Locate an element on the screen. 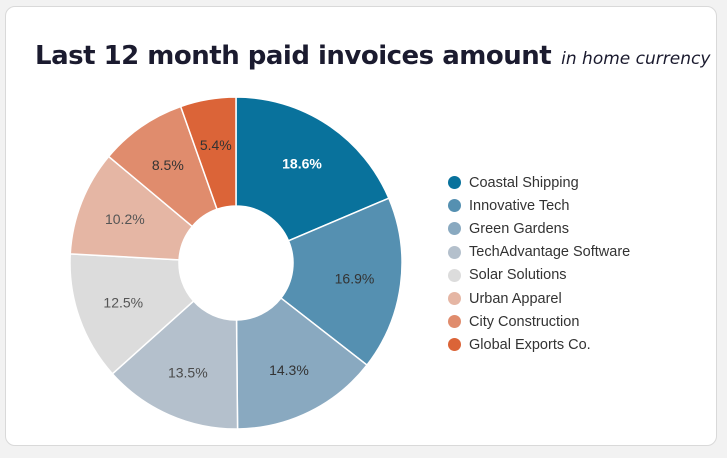 Image resolution: width=727 pixels, height=458 pixels. legend-item-techadvantage-software: TechAdvantage Software is located at coordinates (539, 252).